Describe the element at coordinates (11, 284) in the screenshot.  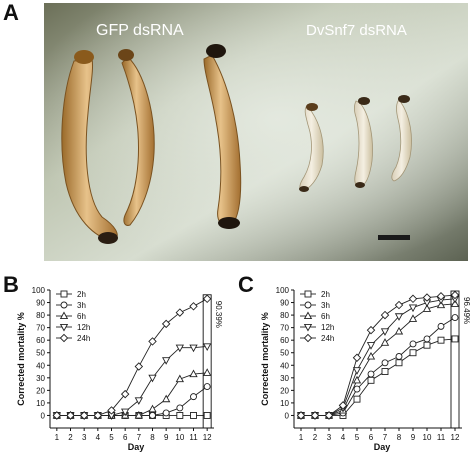
I see `panel-letter-b: B` at that location.